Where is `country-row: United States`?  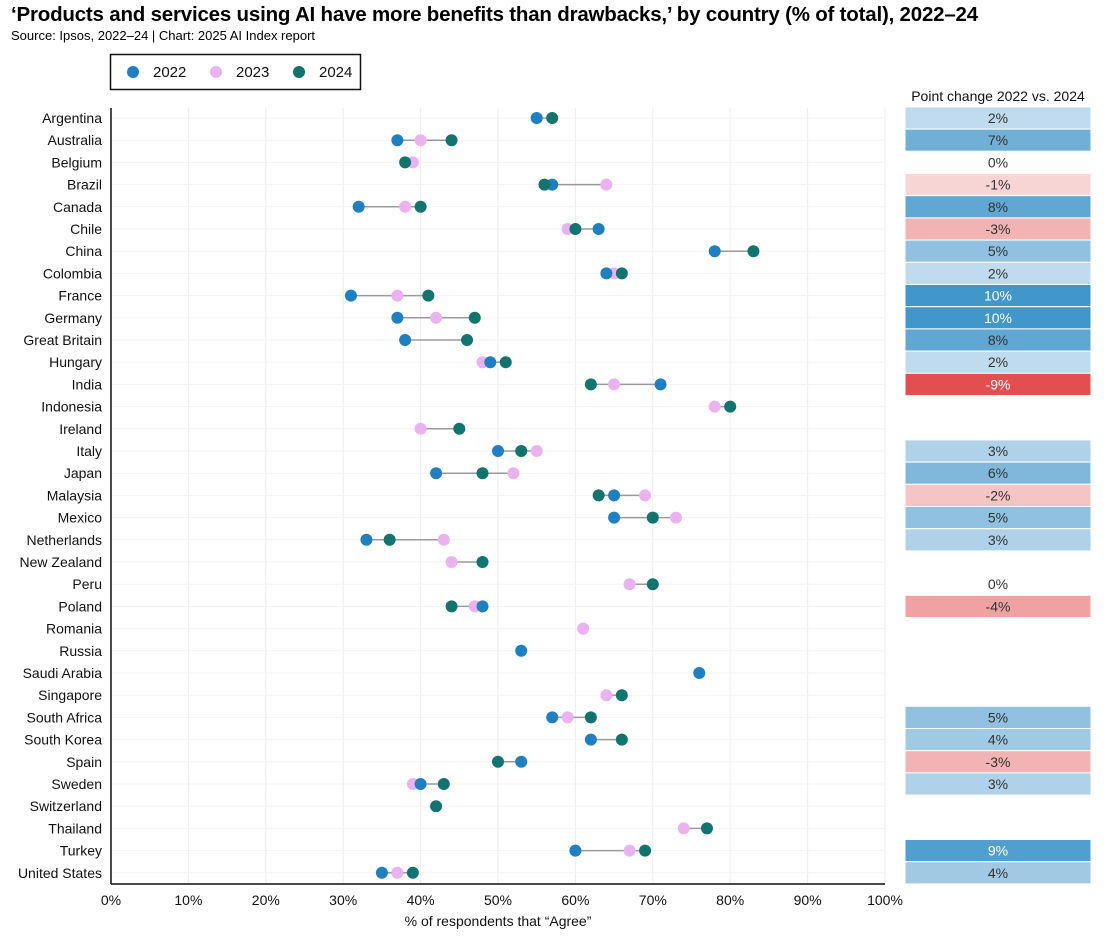 country-row: United States is located at coordinates (218, 873).